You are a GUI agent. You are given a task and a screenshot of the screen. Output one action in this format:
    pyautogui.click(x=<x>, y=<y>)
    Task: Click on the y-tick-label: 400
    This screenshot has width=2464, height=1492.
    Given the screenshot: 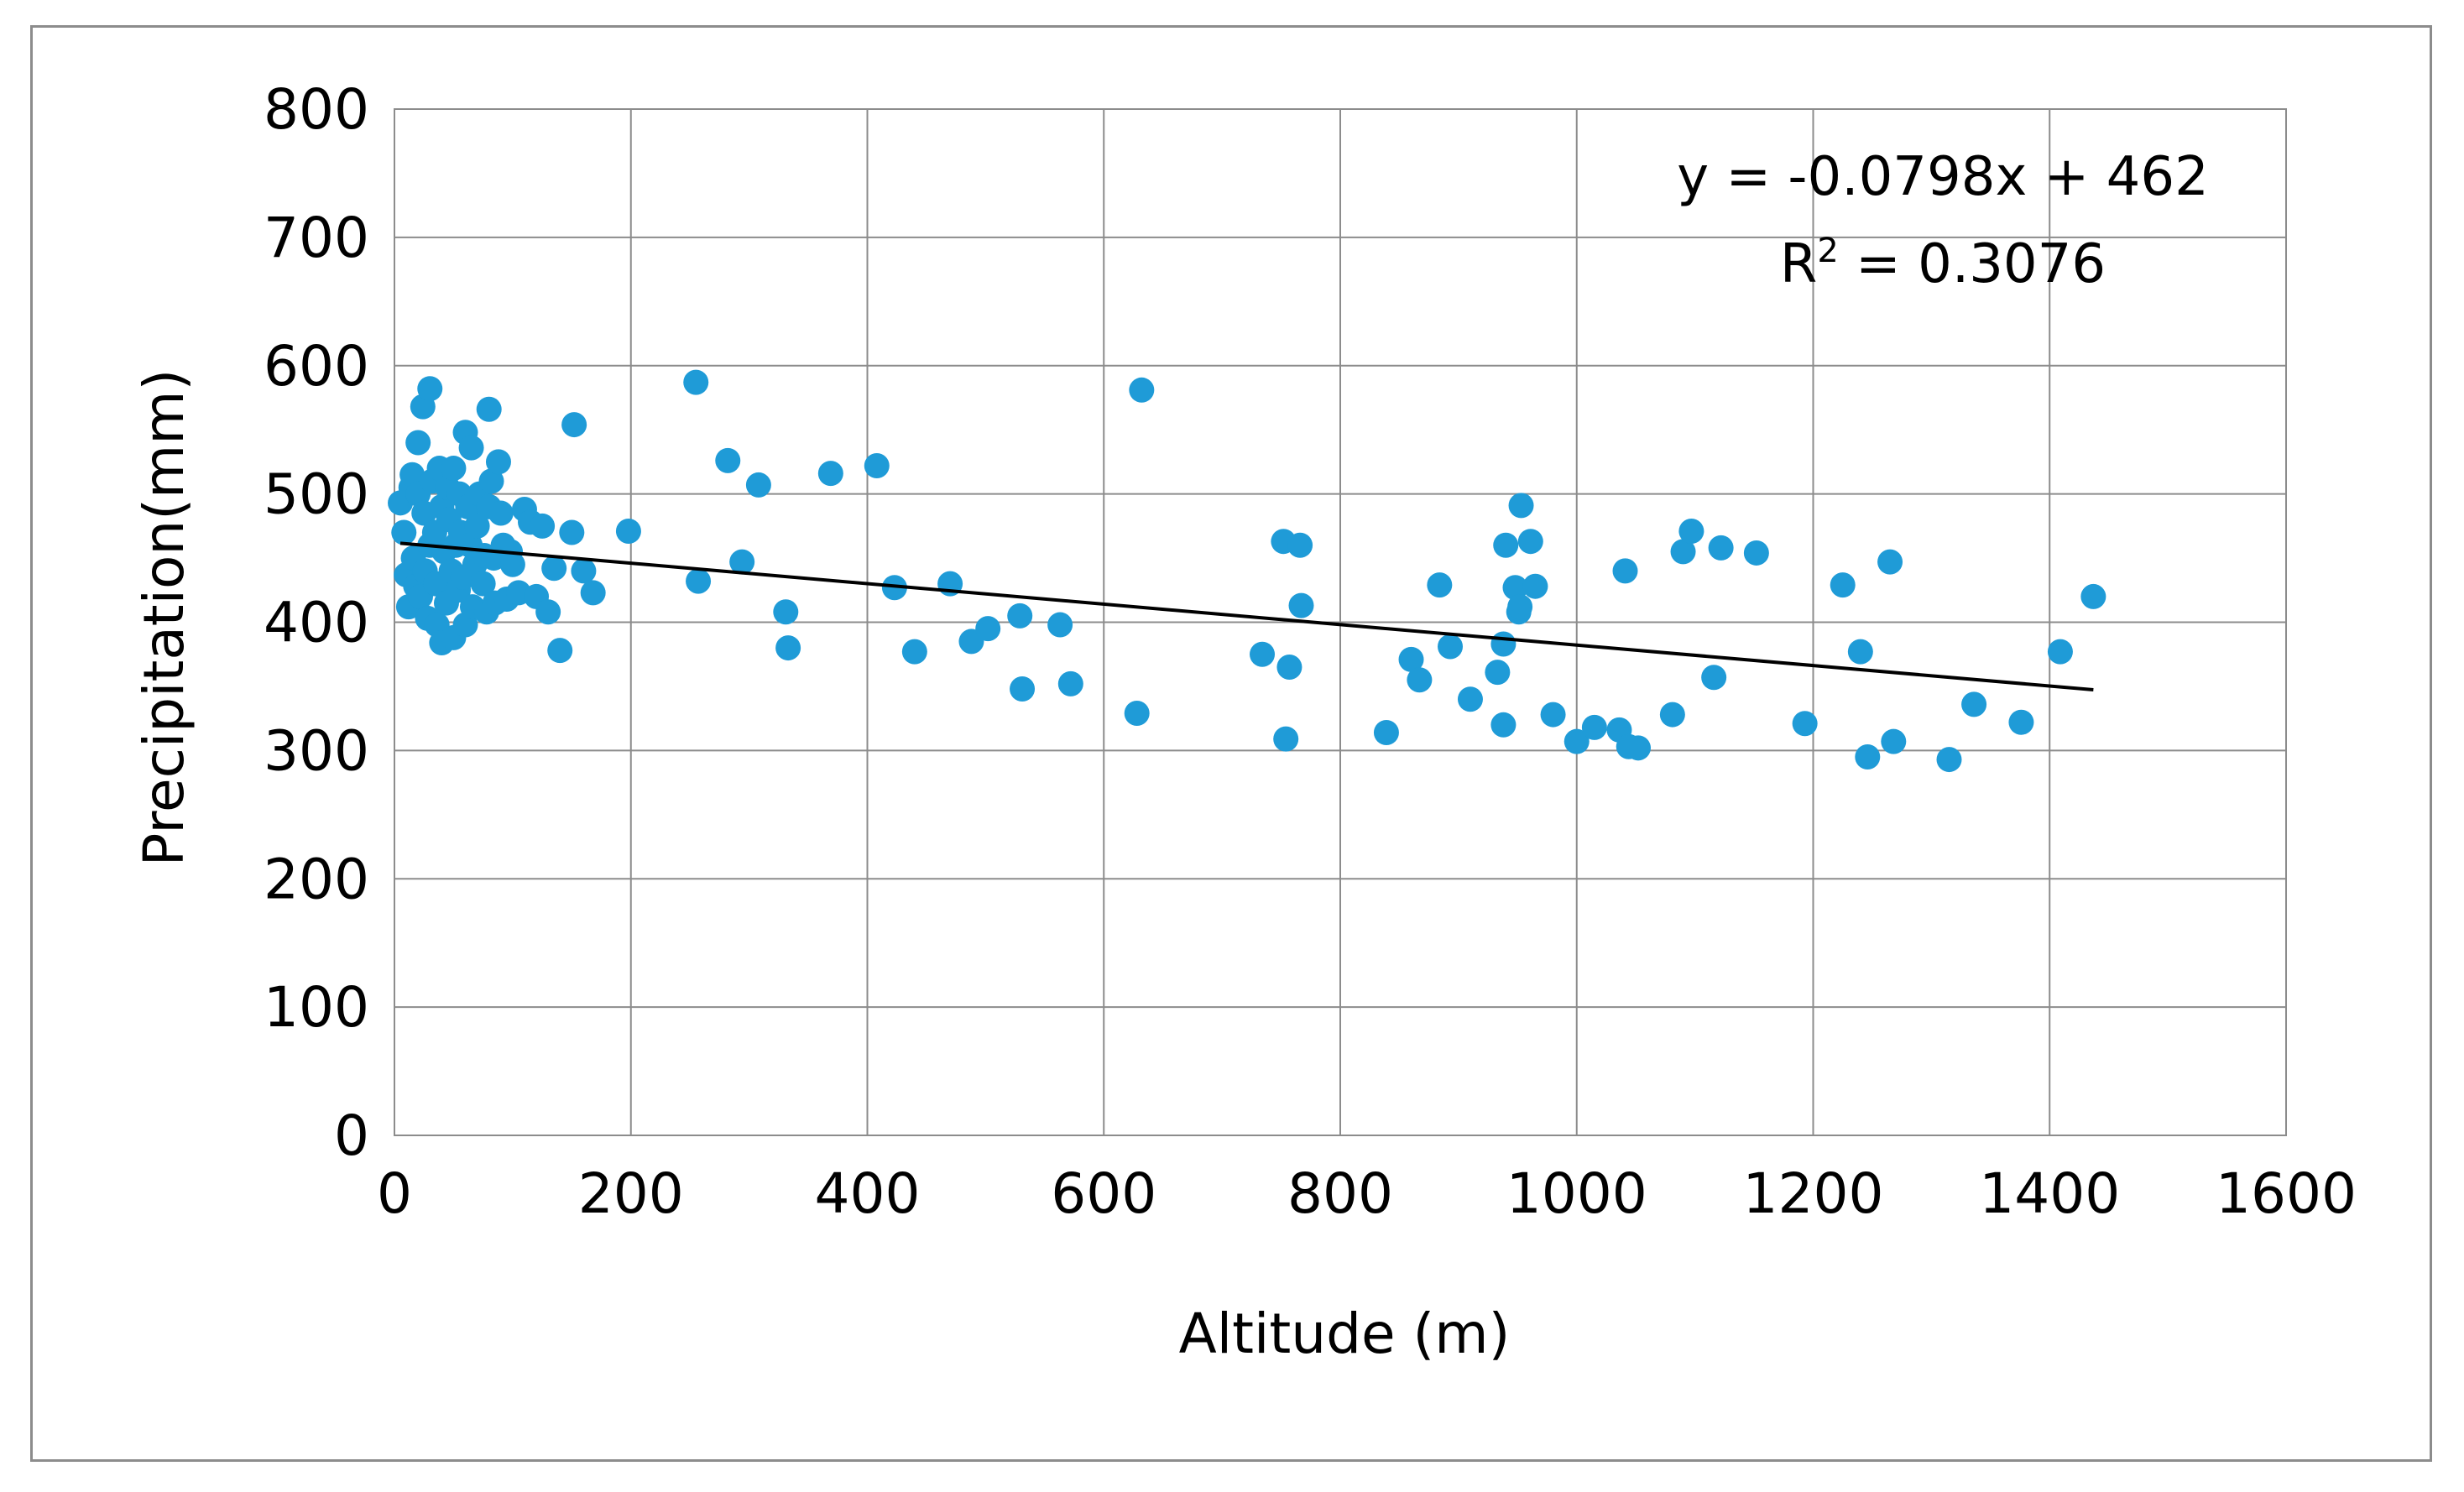 What is the action you would take?
    pyautogui.click(x=316, y=623)
    